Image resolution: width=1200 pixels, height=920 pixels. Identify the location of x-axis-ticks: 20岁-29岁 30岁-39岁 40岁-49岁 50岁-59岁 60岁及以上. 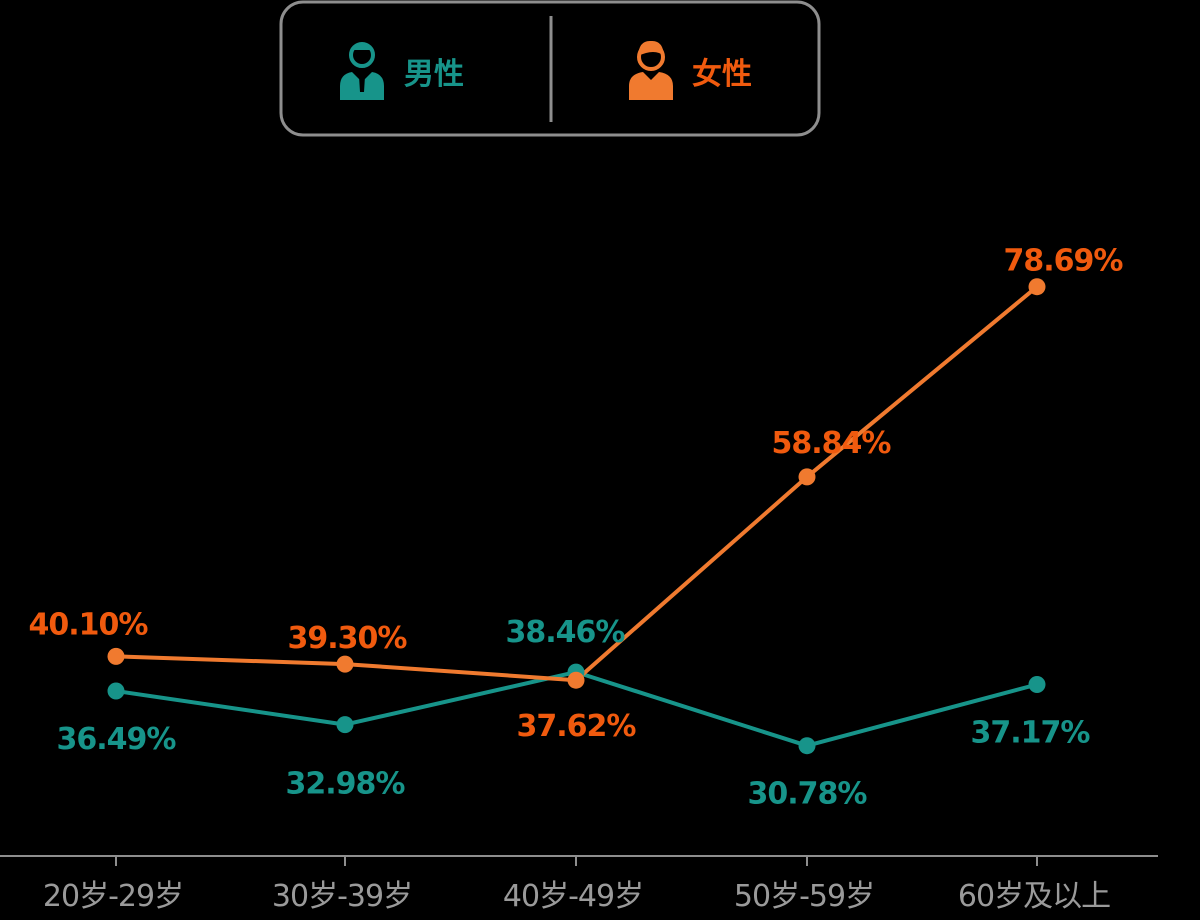
(577, 885).